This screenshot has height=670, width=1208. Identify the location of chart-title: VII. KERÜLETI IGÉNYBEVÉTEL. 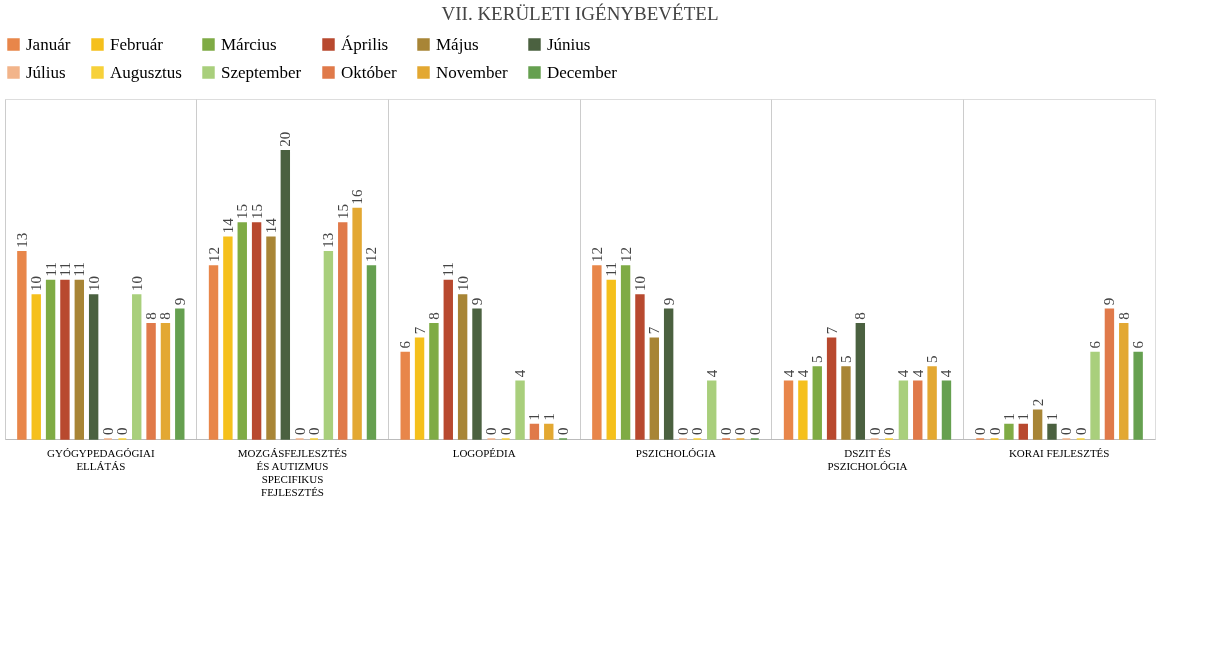
(580, 13).